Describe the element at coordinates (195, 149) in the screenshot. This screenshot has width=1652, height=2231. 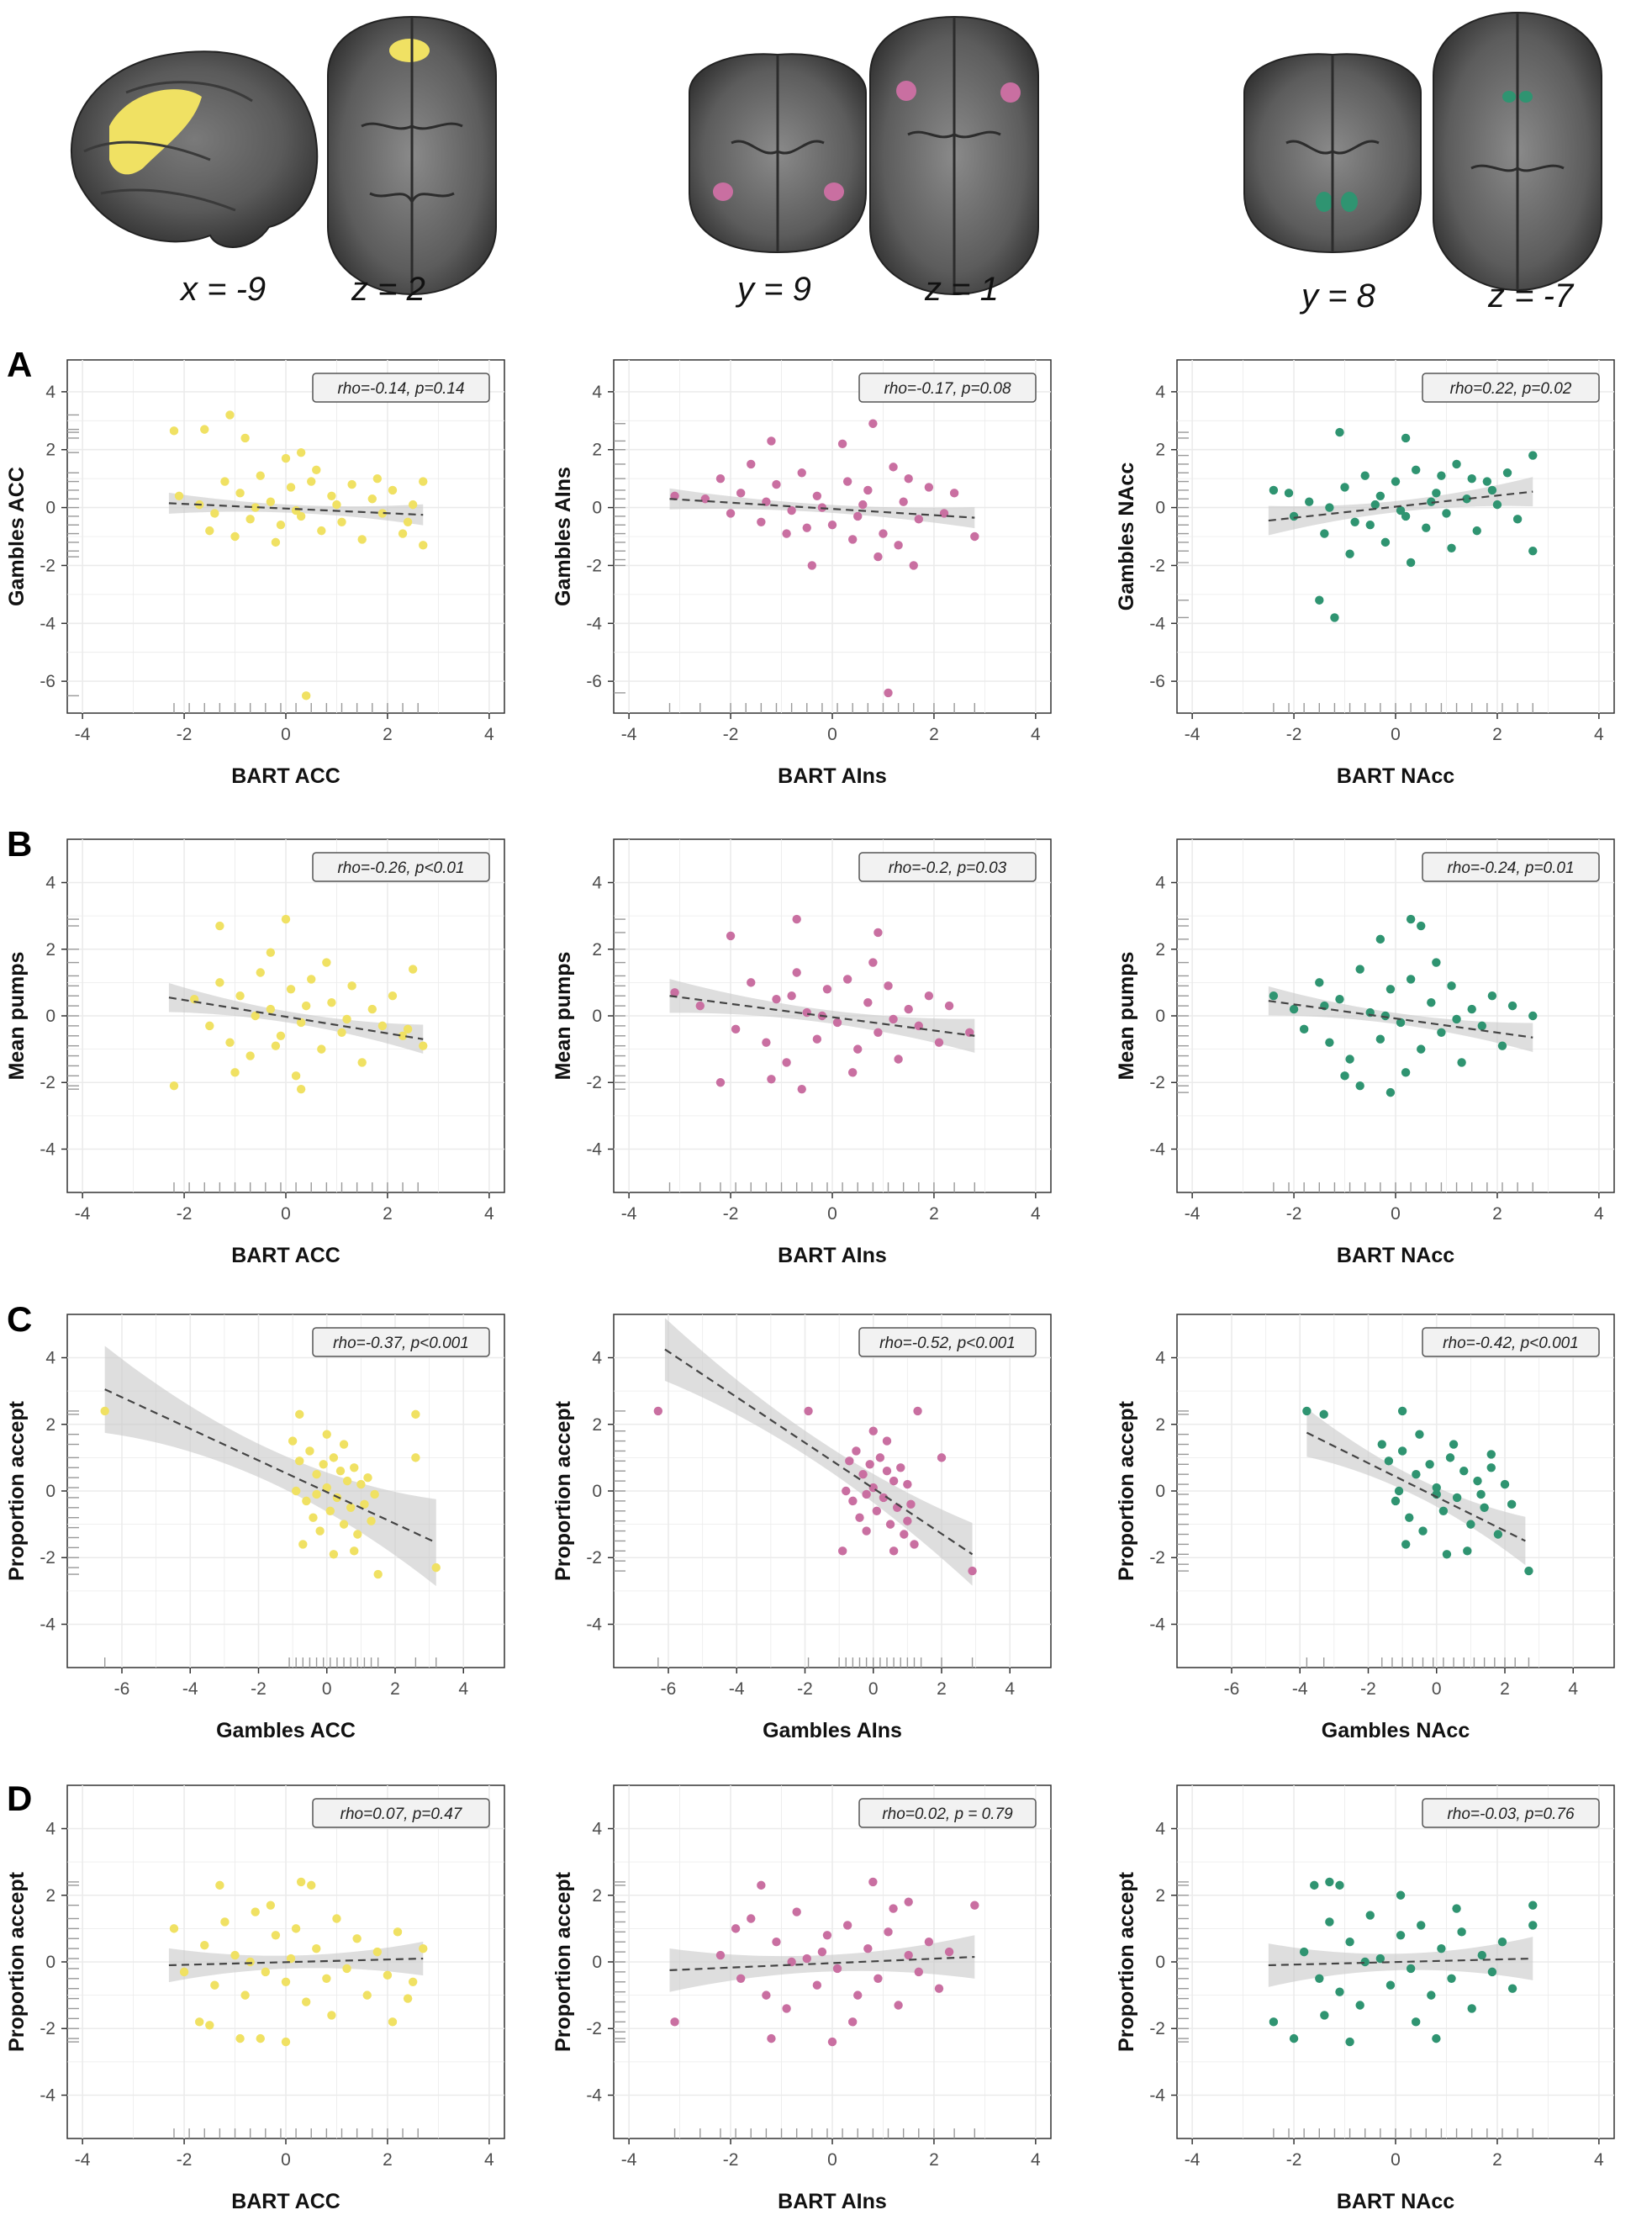
I see `brain-sagittal-acc` at that location.